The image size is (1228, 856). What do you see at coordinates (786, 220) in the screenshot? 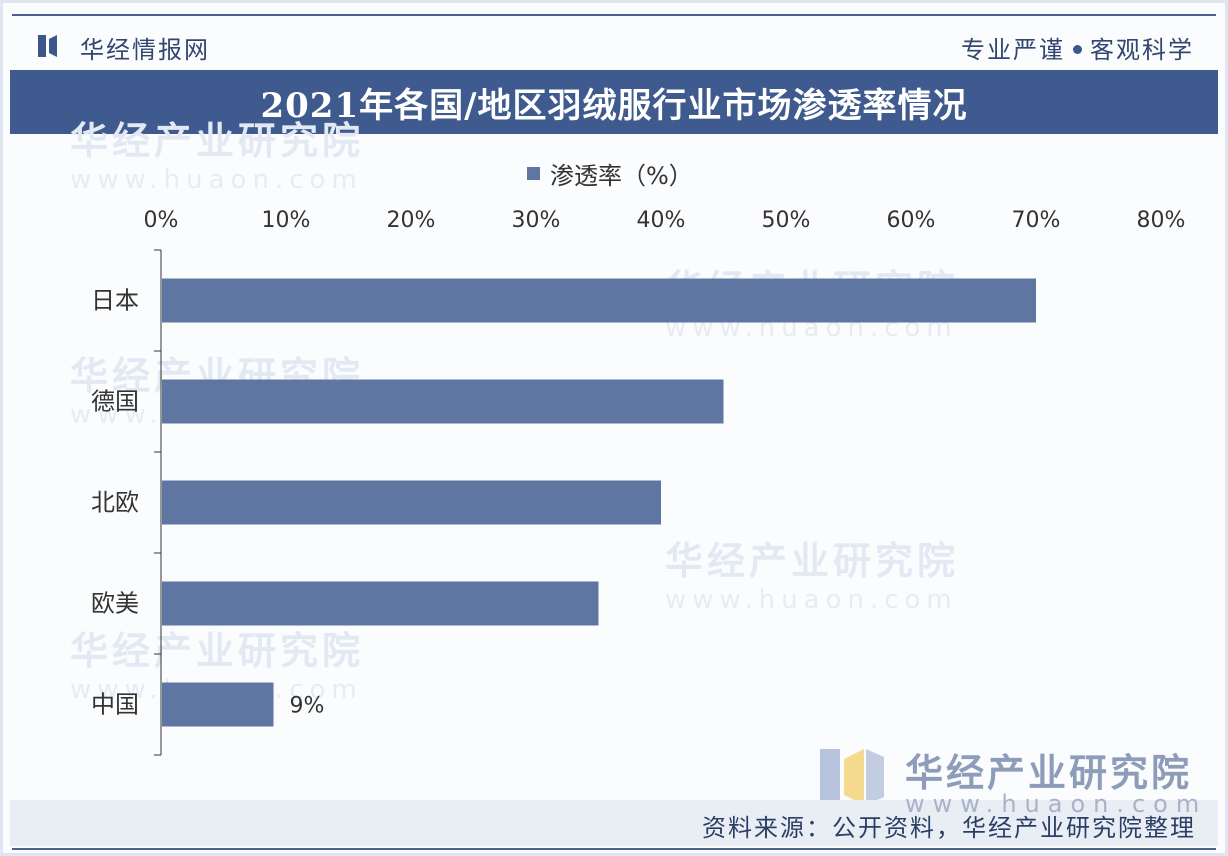
I see `x-tick-label: 50%` at bounding box center [786, 220].